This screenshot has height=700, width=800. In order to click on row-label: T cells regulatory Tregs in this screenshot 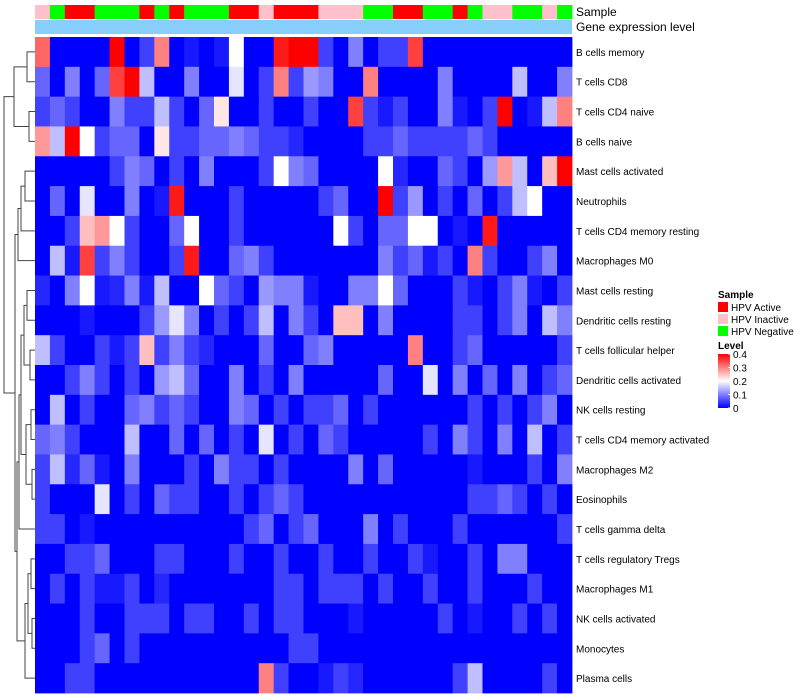, I will do `click(628, 560)`.